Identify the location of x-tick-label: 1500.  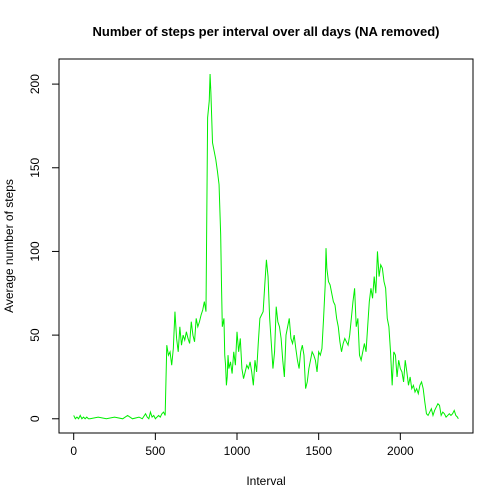
(318, 451).